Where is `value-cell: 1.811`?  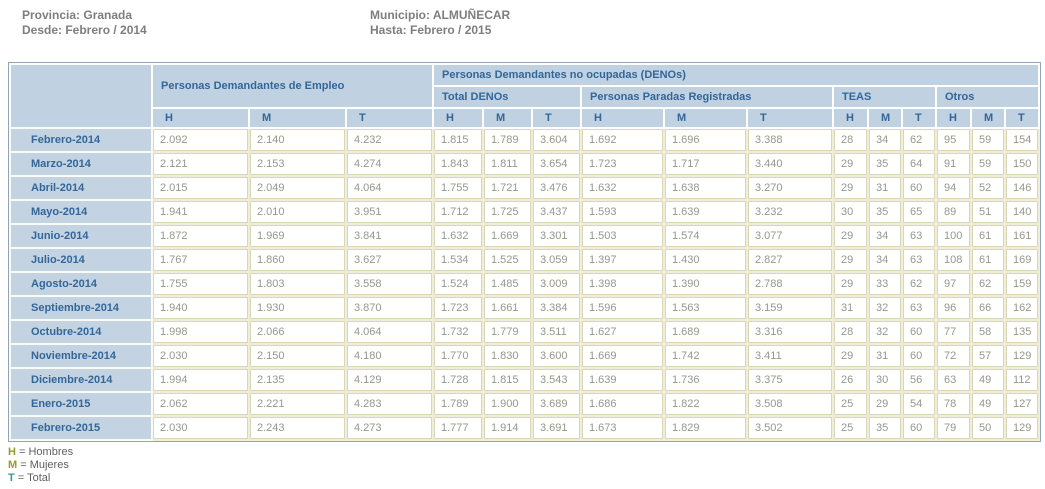
value-cell: 1.811 is located at coordinates (507, 164).